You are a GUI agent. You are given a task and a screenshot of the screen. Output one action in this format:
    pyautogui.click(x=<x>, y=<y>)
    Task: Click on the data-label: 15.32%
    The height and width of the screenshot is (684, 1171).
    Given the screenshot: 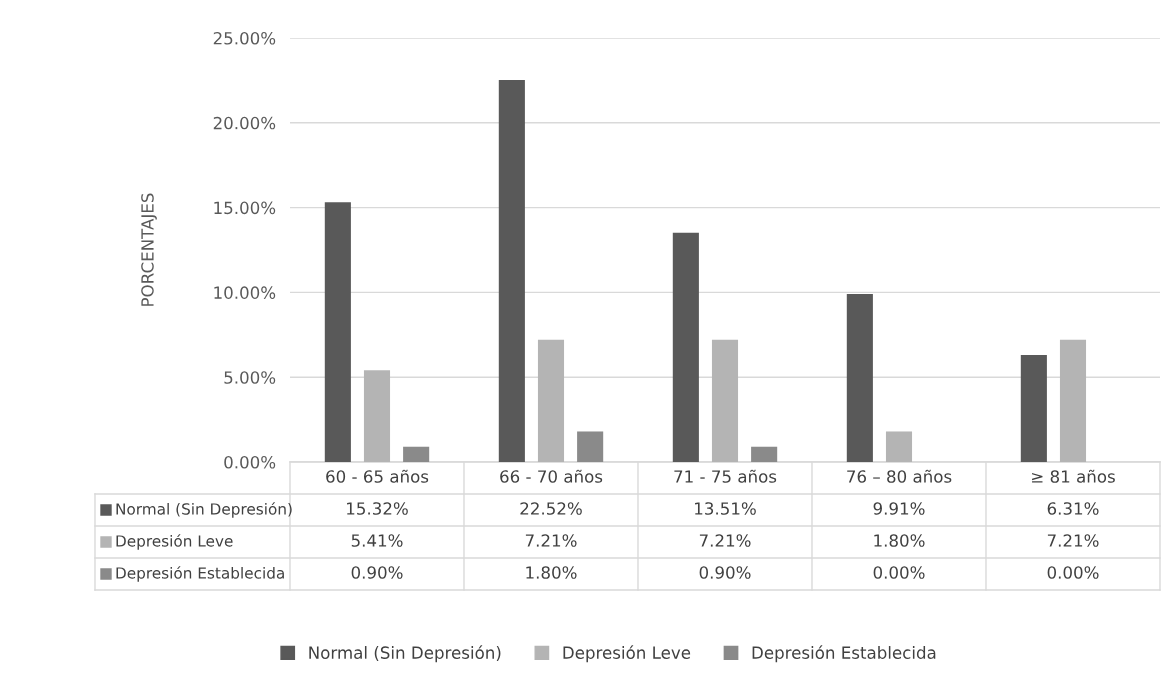 What is the action you would take?
    pyautogui.click(x=377, y=508)
    